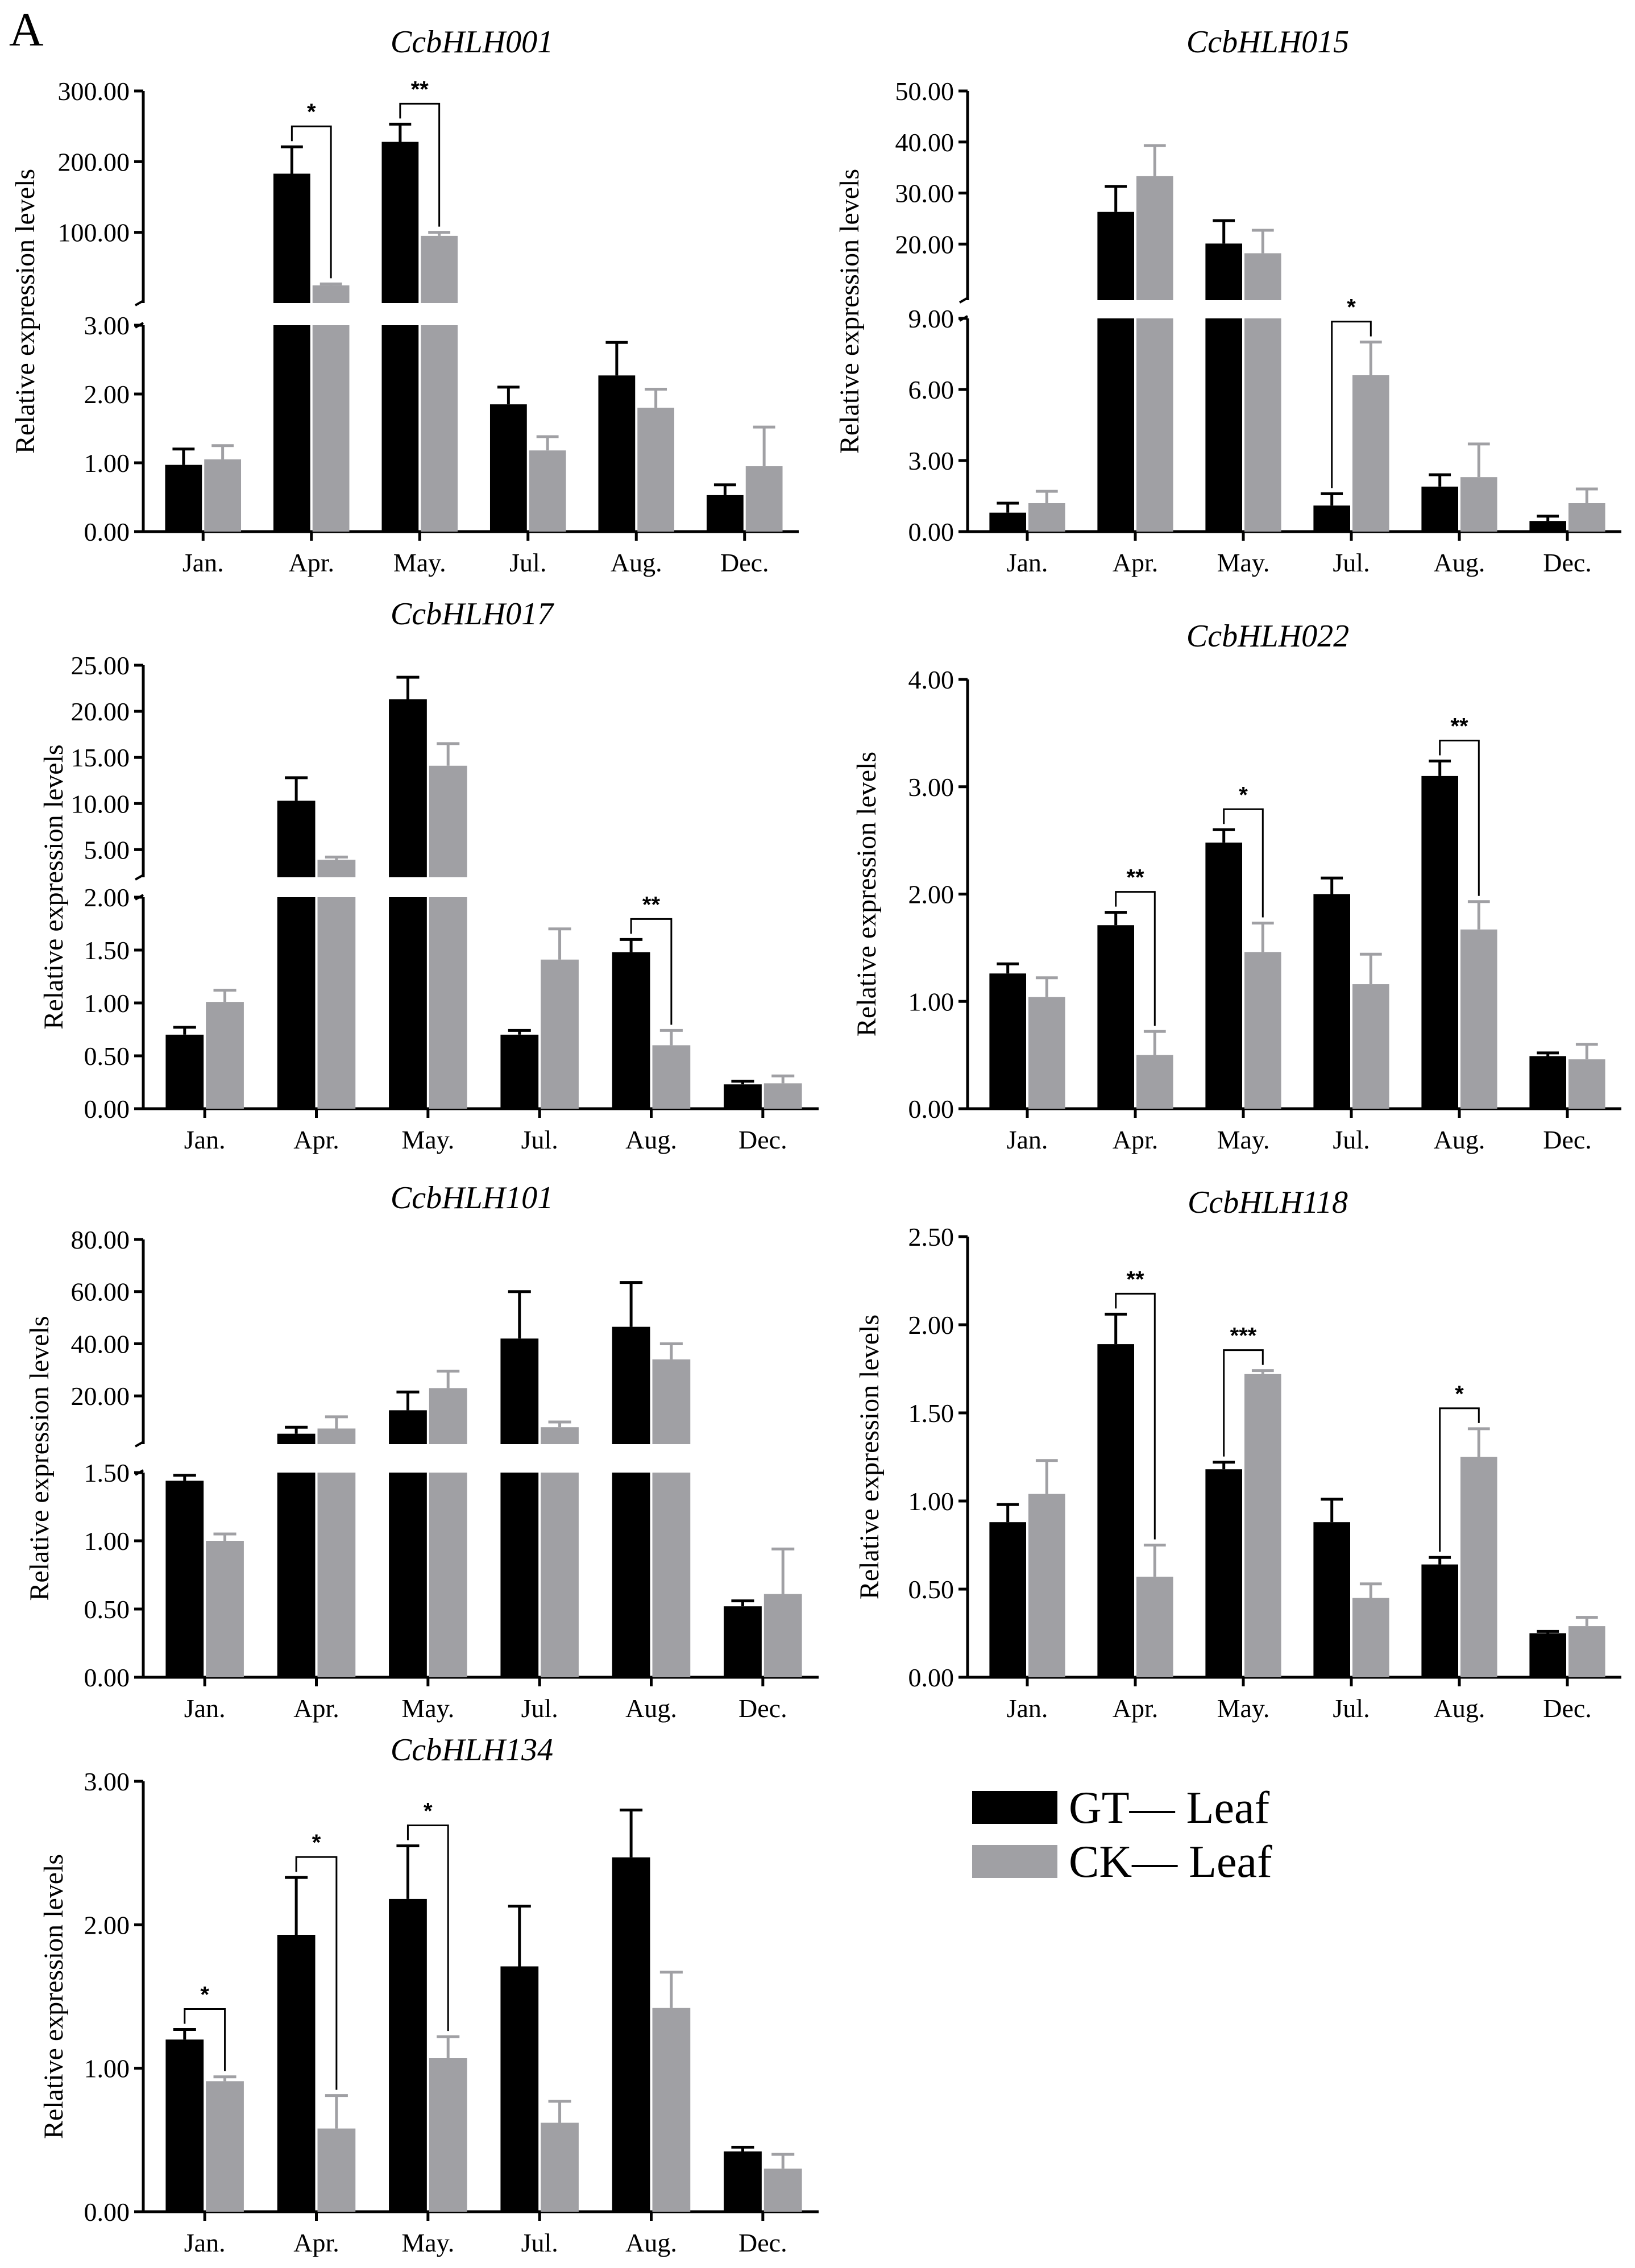 This screenshot has width=1635, height=2268. Describe the element at coordinates (26, 29) in the screenshot. I see `panel-label: A` at that location.